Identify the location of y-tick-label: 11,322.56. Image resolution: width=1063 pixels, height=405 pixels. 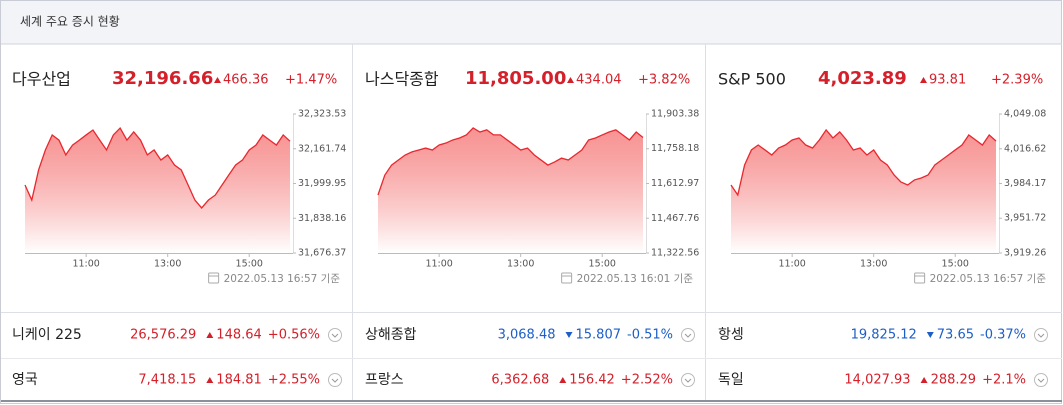
(675, 253).